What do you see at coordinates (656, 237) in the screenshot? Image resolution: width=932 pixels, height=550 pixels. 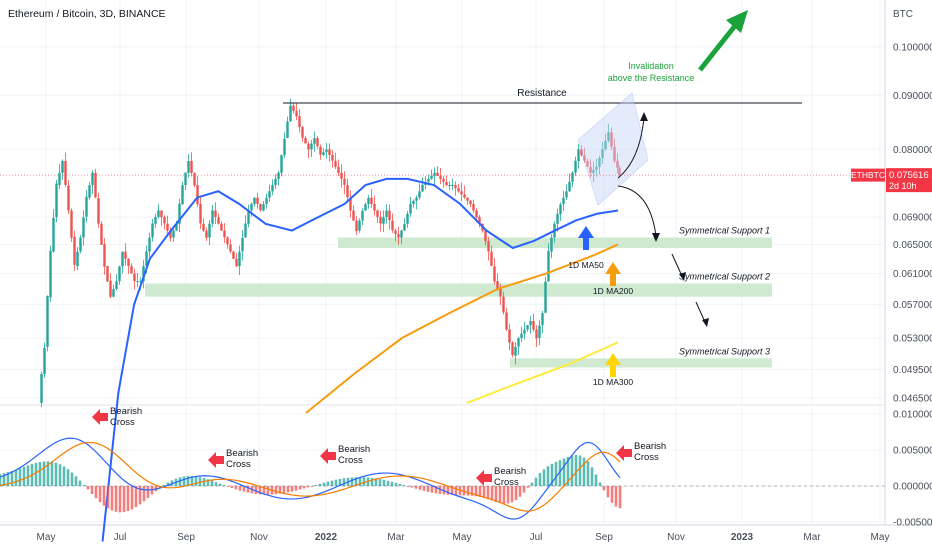 I see `projection-down-arrowhead` at bounding box center [656, 237].